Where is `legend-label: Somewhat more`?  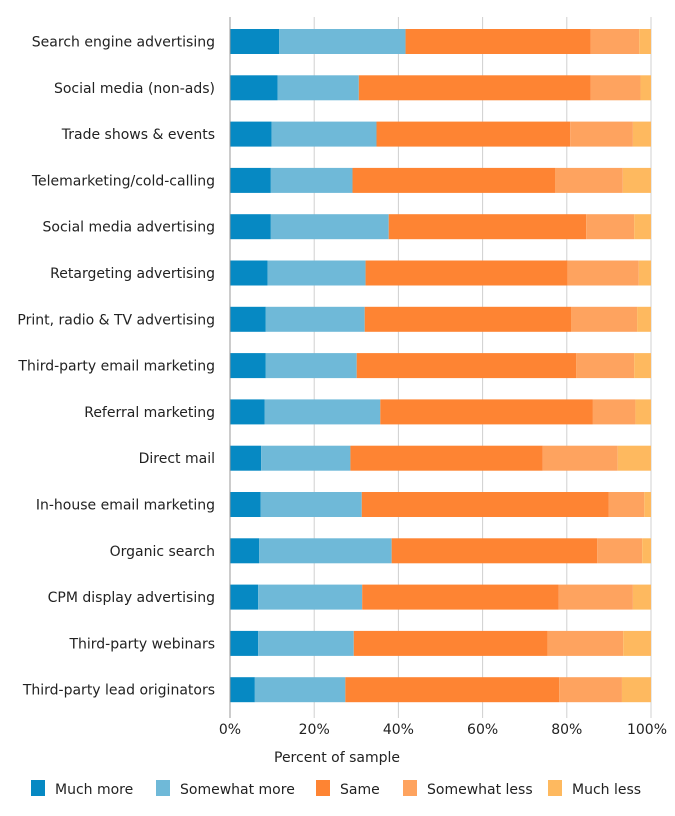 legend-label: Somewhat more is located at coordinates (237, 790).